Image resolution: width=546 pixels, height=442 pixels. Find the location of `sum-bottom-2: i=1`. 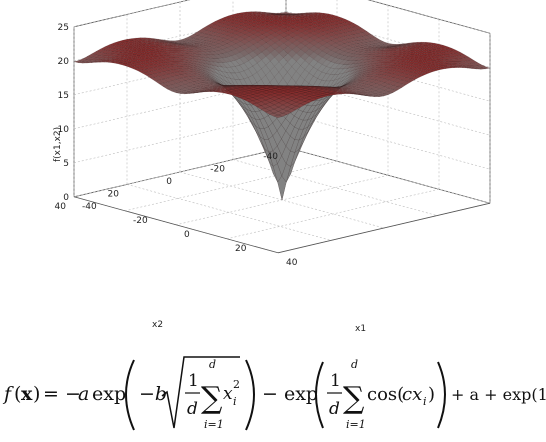

sum-bottom-2: i=1 is located at coordinates (356, 424).